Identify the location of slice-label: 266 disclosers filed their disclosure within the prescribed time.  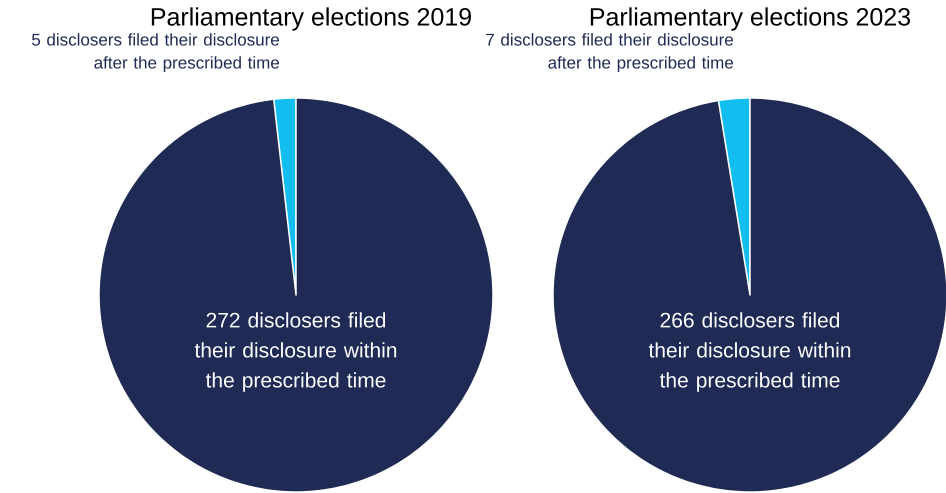
(749, 352).